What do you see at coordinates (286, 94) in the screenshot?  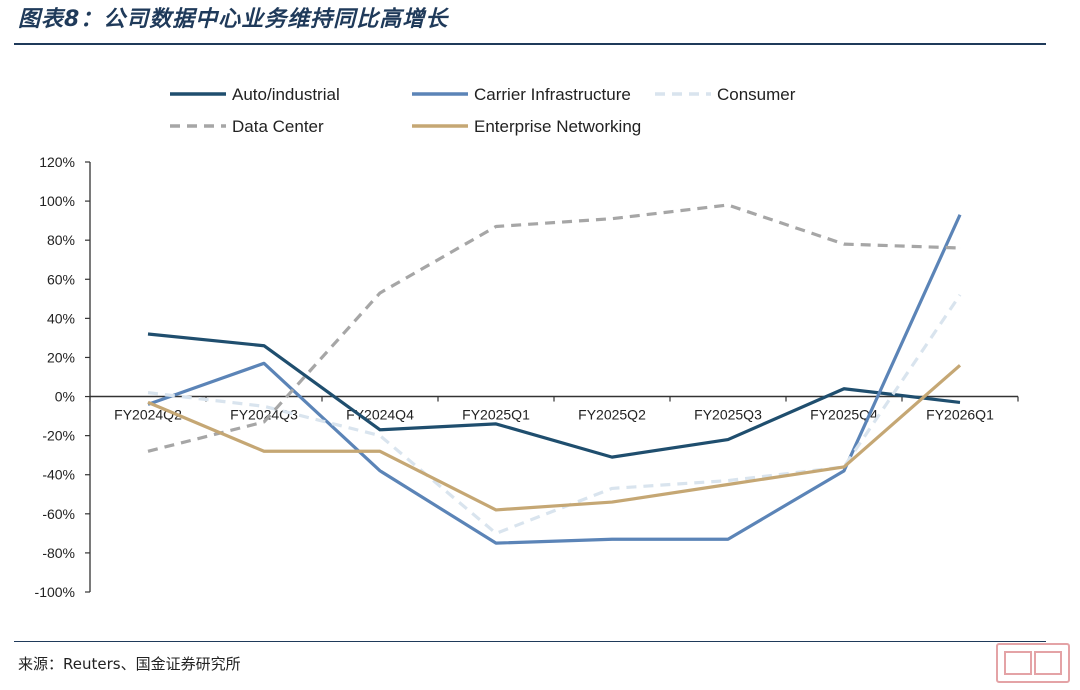 I see `legend-label-auto-industrial: Auto/industrial` at bounding box center [286, 94].